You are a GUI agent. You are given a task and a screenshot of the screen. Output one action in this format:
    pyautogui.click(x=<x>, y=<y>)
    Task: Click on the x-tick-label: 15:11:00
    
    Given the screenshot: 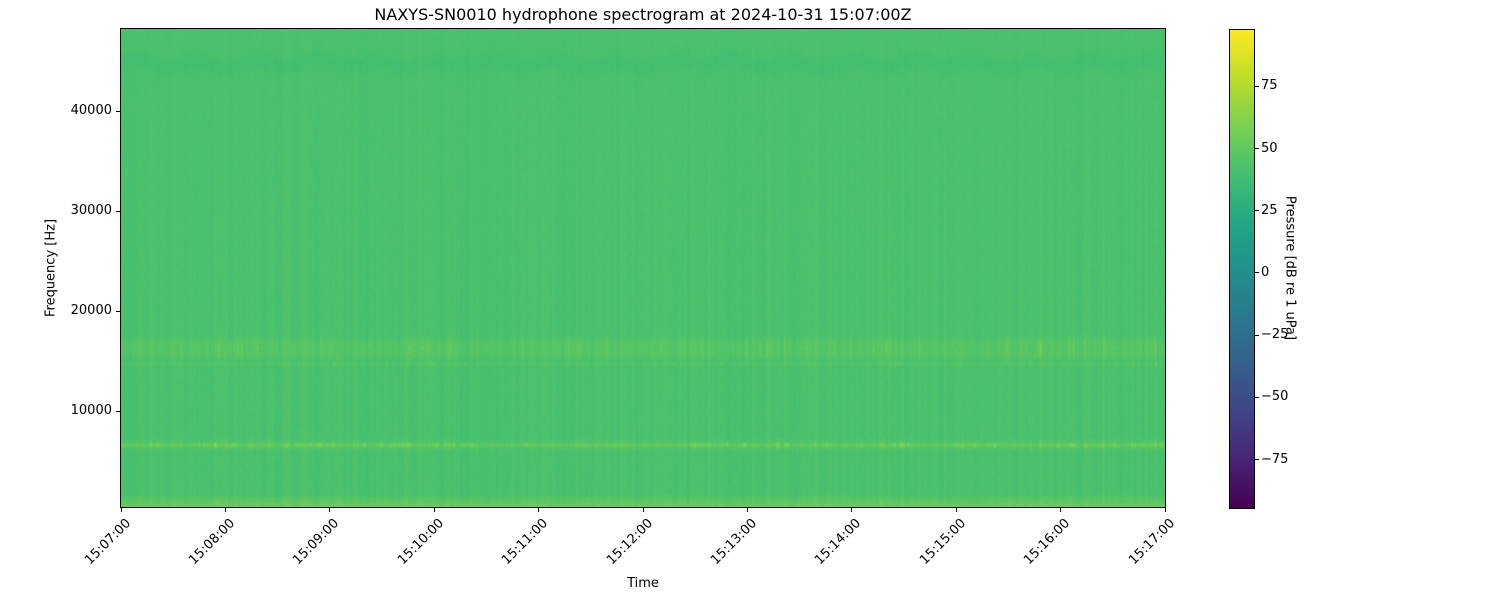 What is the action you would take?
    pyautogui.click(x=525, y=542)
    